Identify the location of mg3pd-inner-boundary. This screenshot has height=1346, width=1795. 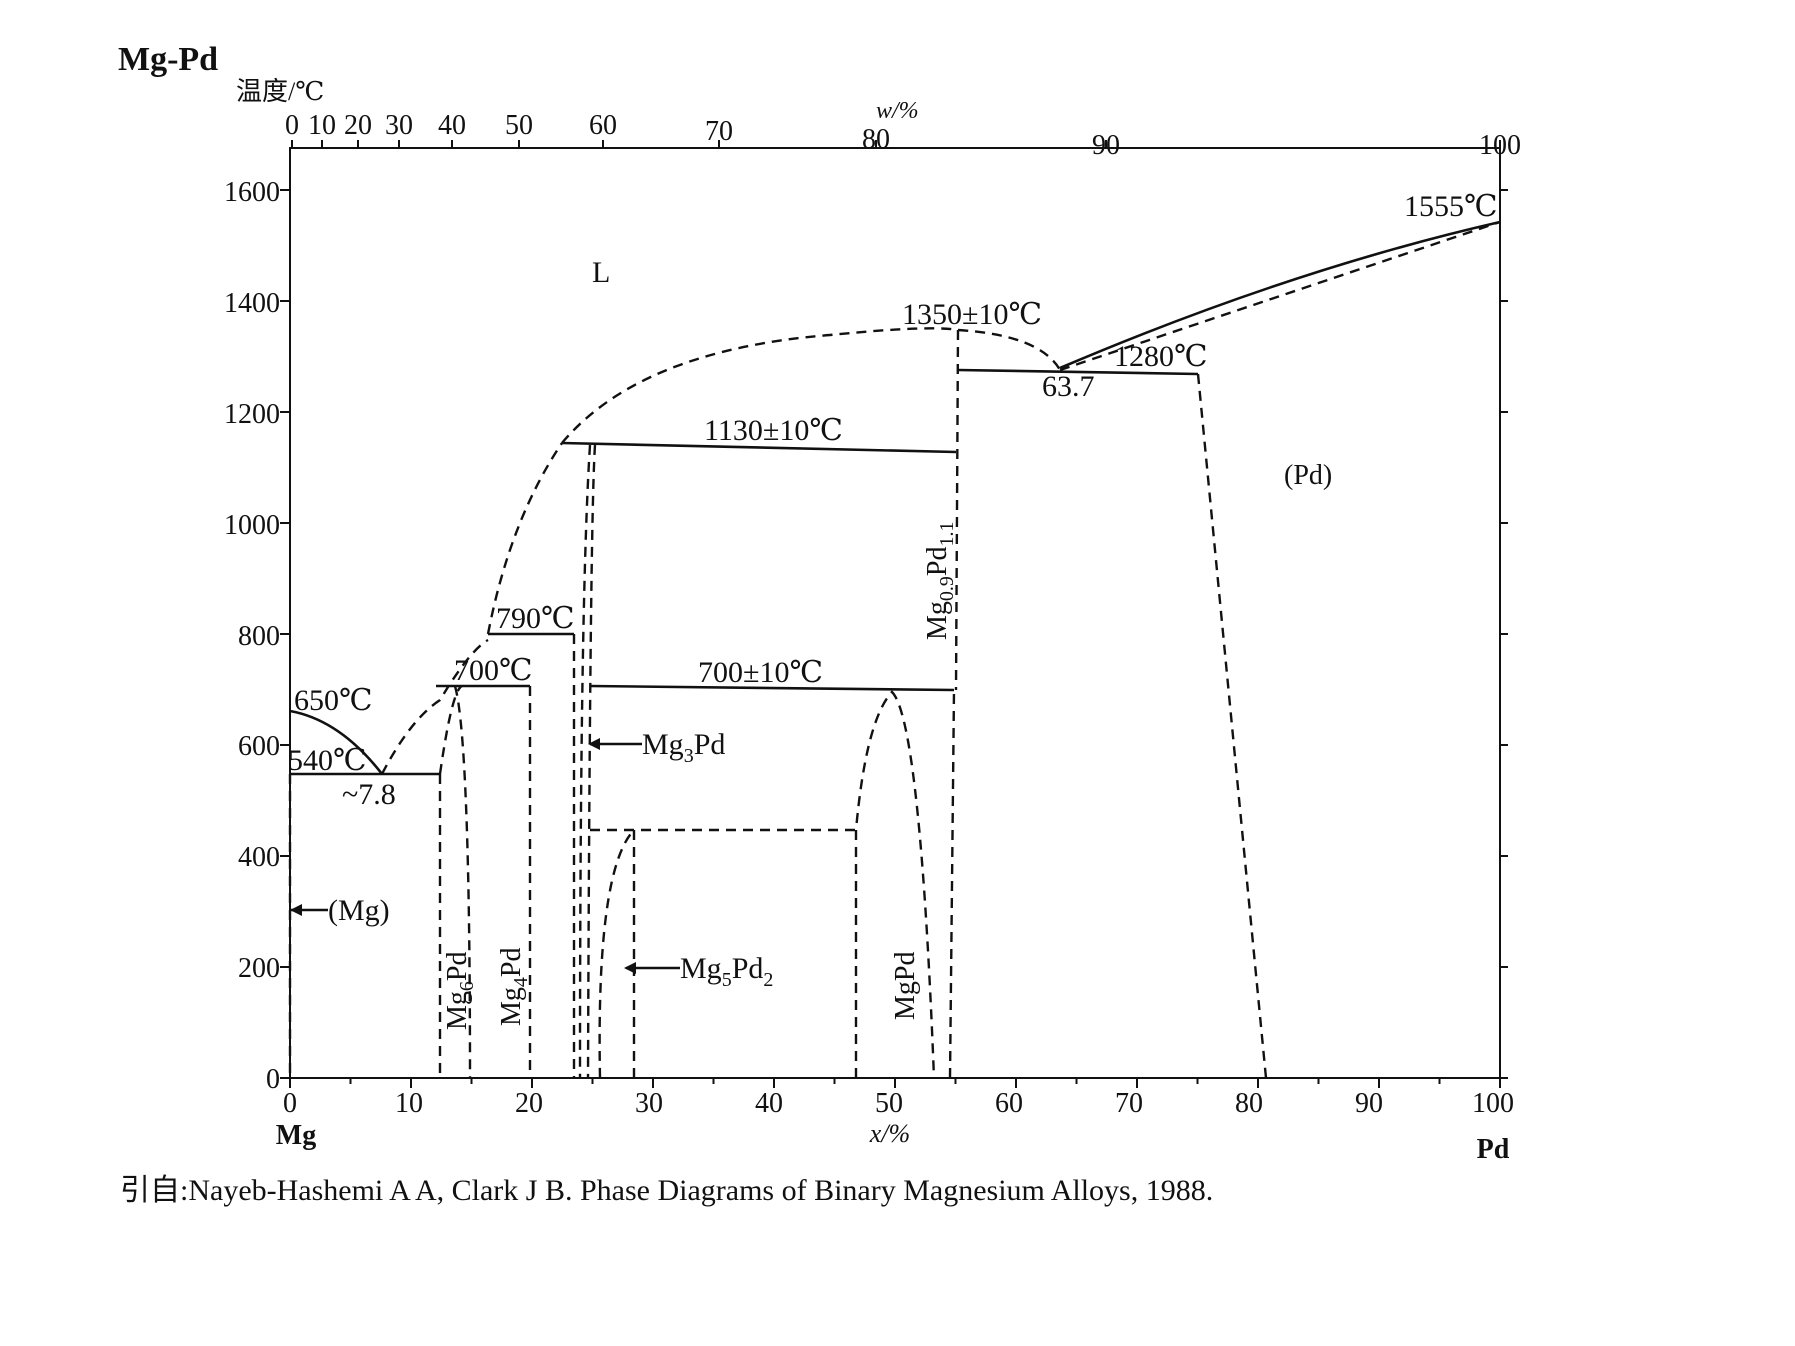
(585, 761).